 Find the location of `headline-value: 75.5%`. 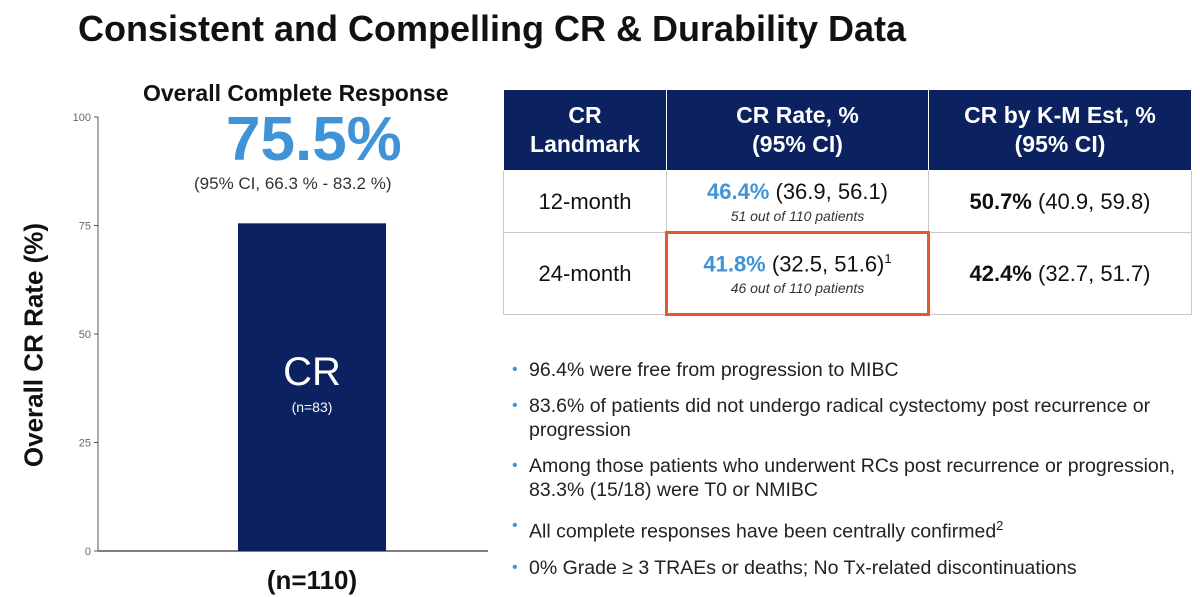

headline-value: 75.5% is located at coordinates (314, 139).